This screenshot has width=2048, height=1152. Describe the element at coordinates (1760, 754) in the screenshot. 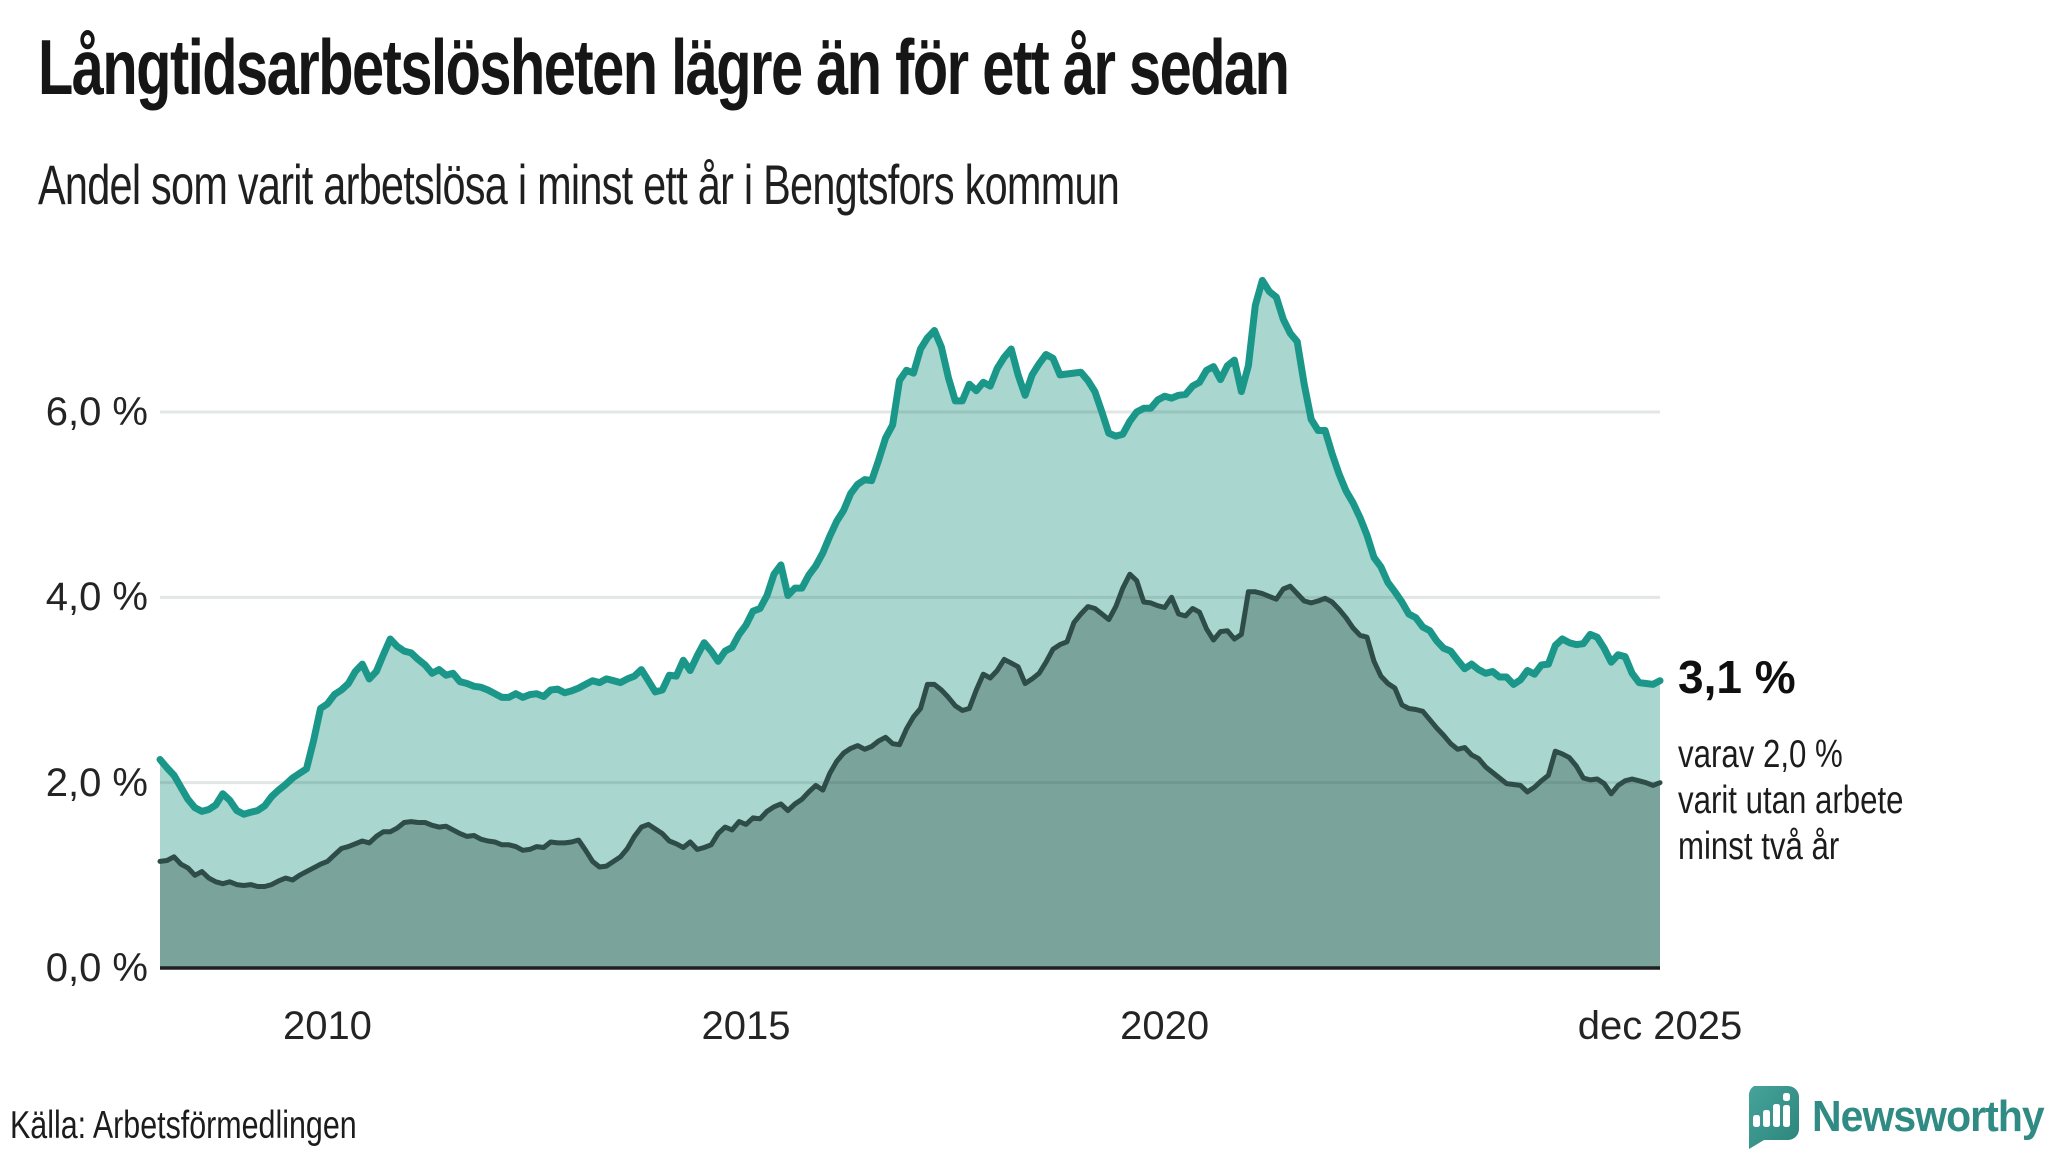

I see `annotation-line-1: varav 2,0 %` at that location.